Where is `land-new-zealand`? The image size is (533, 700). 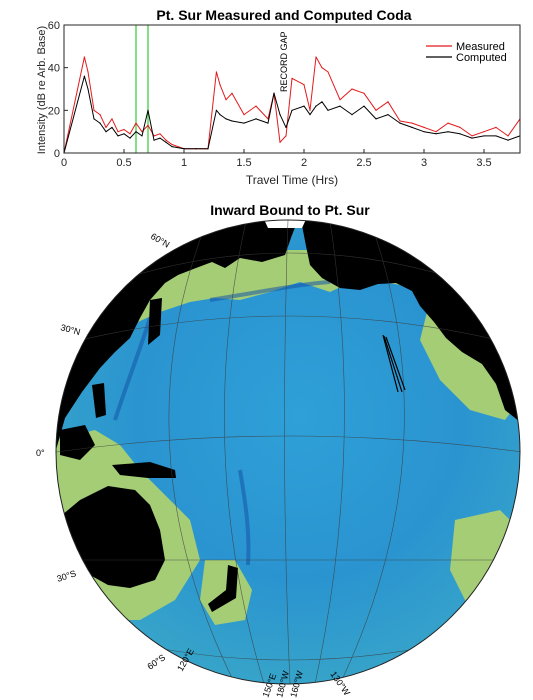
land-new-zealand is located at coordinates (223, 588).